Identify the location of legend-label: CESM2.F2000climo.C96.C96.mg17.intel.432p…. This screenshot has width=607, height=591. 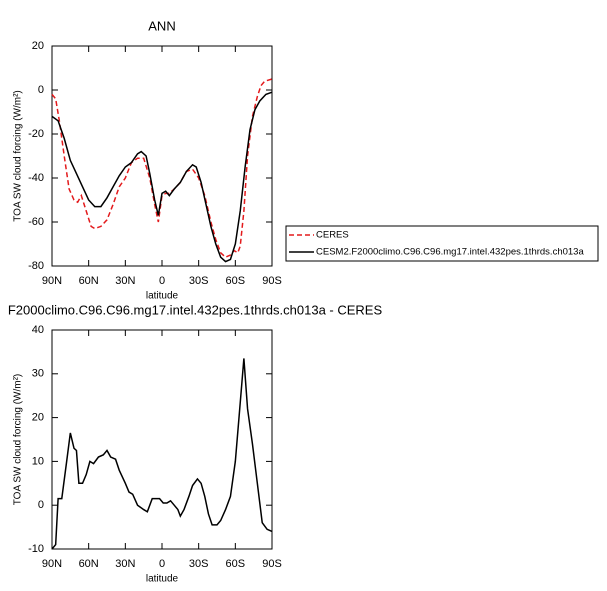
(450, 252).